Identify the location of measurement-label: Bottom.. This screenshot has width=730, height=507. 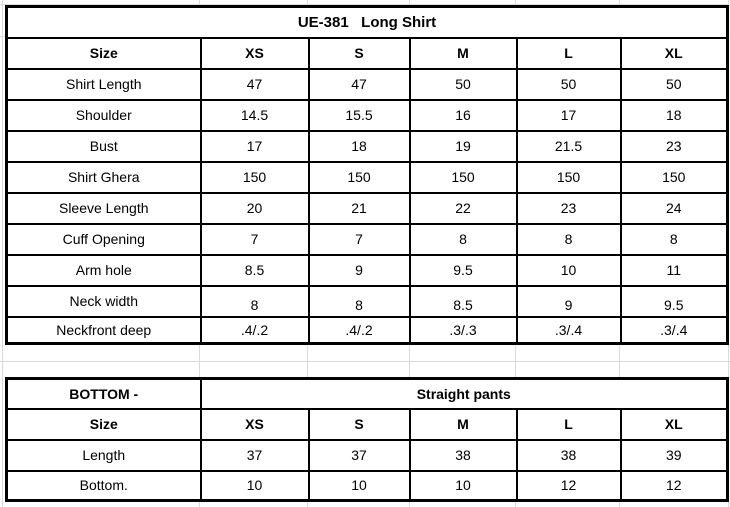
(103, 485).